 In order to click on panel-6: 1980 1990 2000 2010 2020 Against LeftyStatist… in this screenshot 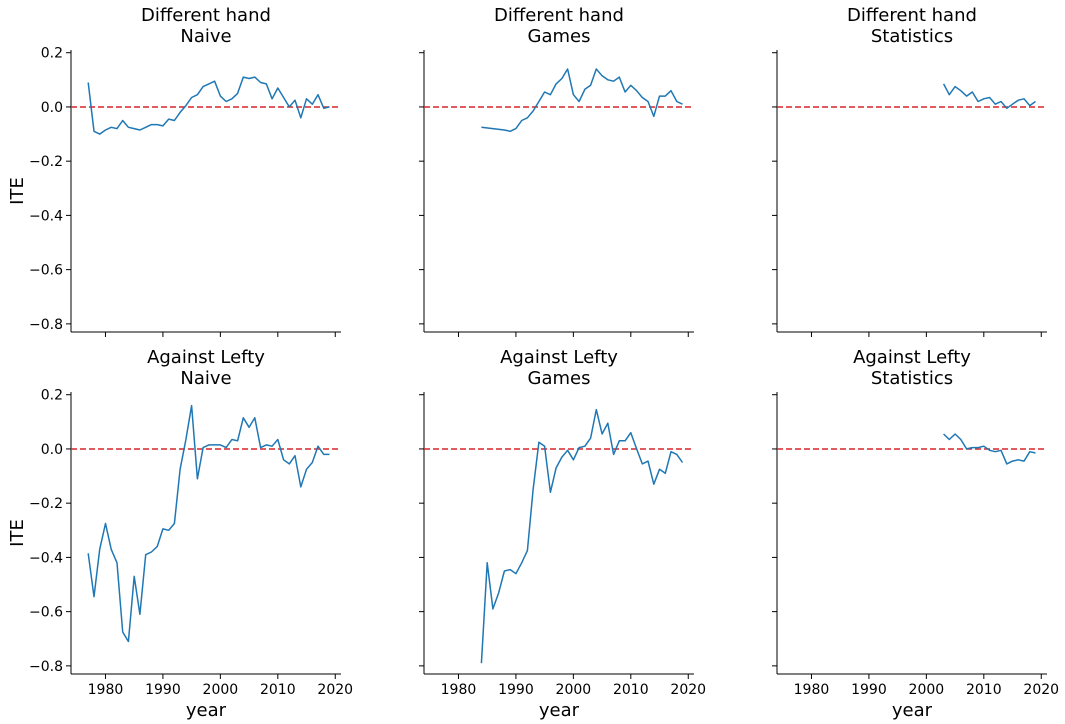, I will do `click(915, 534)`.